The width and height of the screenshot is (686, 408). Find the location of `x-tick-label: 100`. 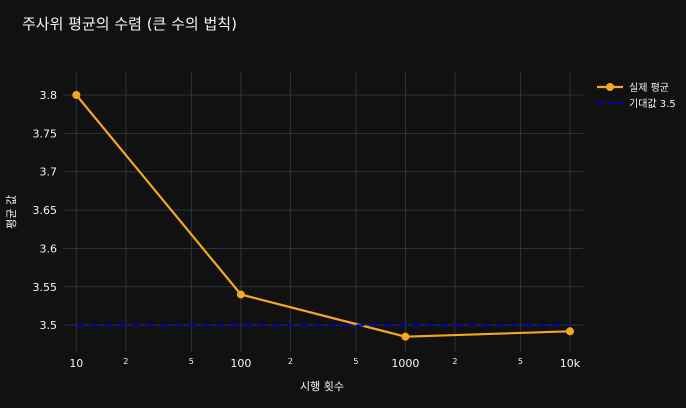

x-tick-label: 100 is located at coordinates (240, 363).